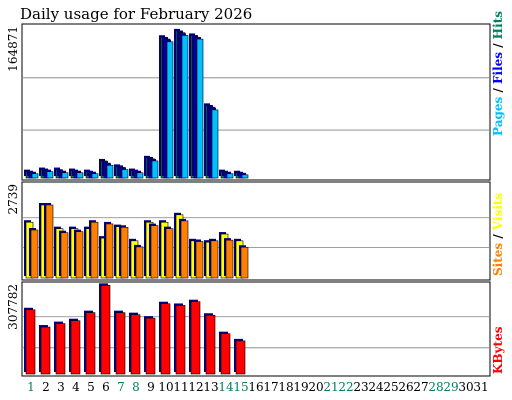 The width and height of the screenshot is (512, 400). I want to click on x-tick-label-day-28: 28, so click(435, 387).